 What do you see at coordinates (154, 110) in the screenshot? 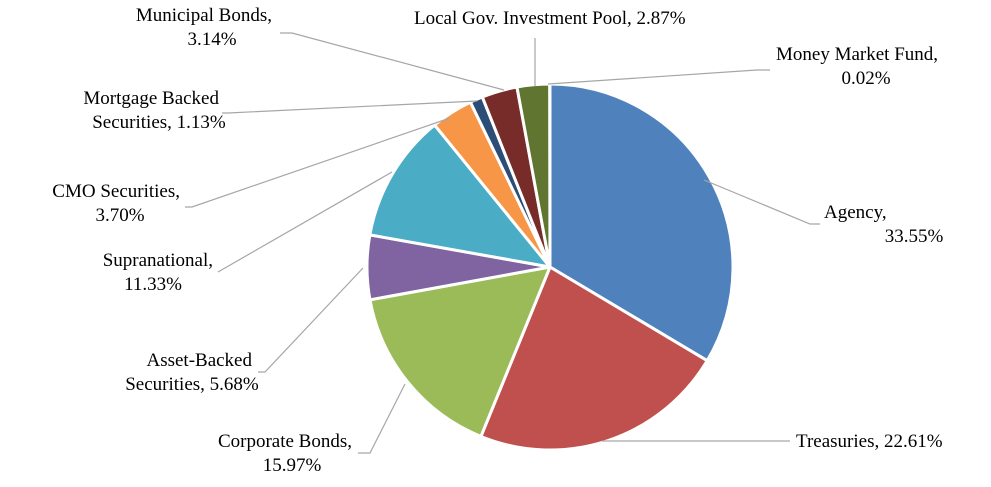
I see `slice-label: Mortgage Backed Securities, 1.13%` at bounding box center [154, 110].